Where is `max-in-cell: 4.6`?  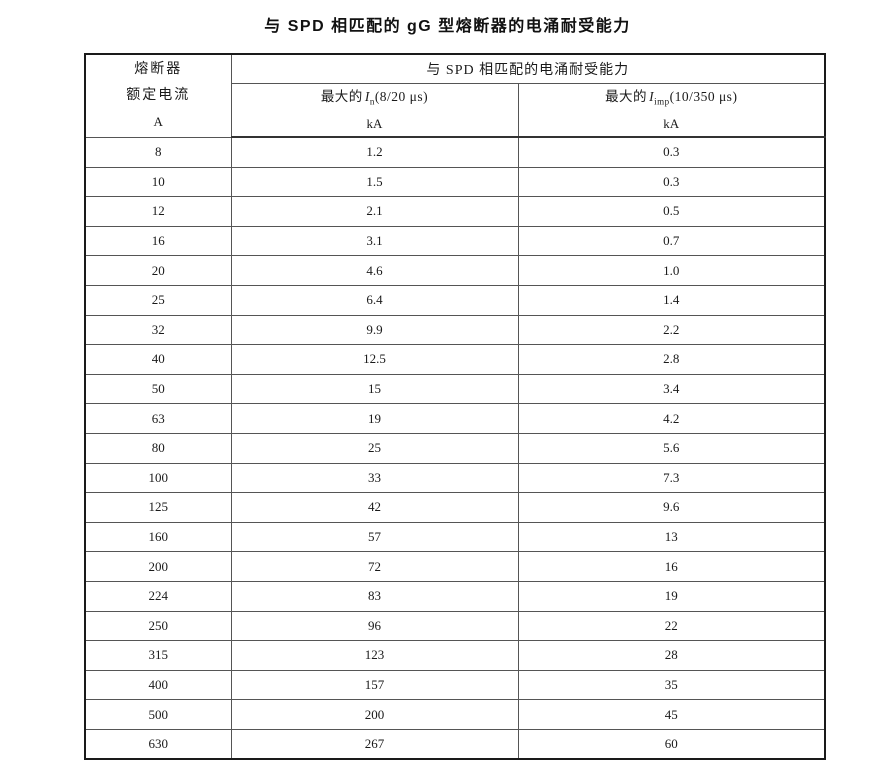 max-in-cell: 4.6 is located at coordinates (374, 270).